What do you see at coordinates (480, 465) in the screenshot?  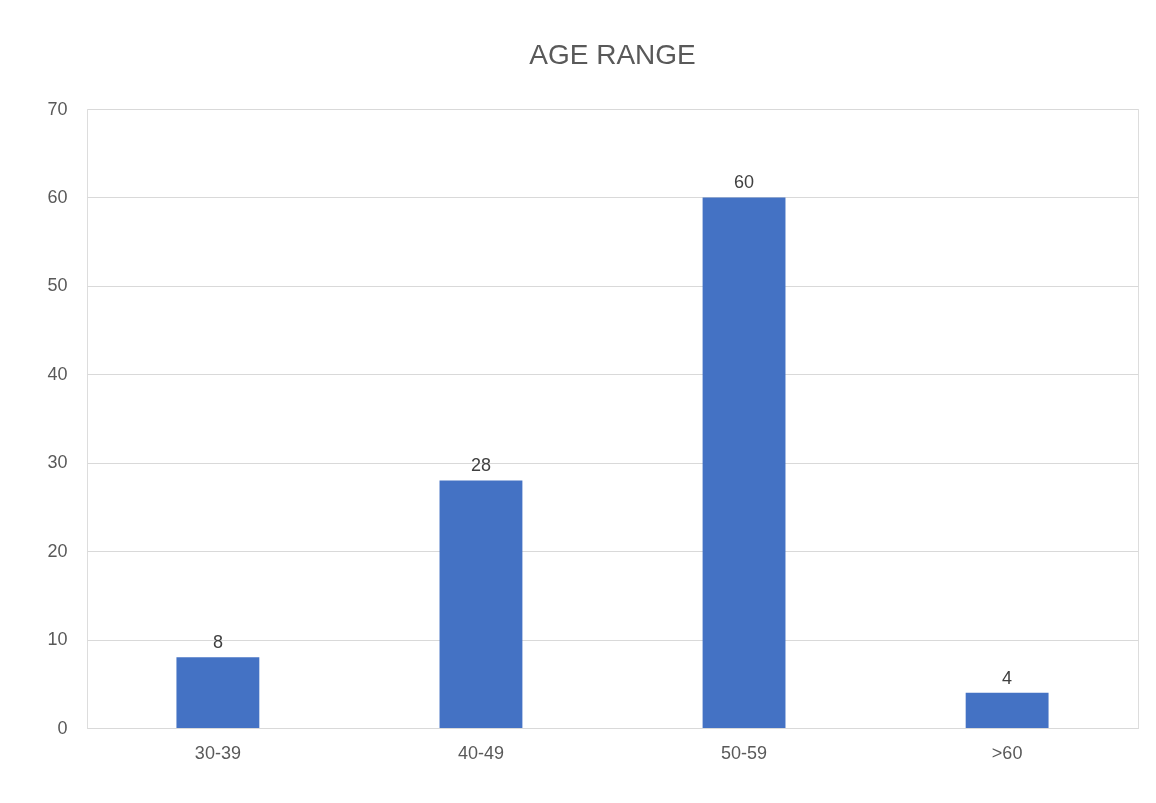 I see `data-label: 28` at bounding box center [480, 465].